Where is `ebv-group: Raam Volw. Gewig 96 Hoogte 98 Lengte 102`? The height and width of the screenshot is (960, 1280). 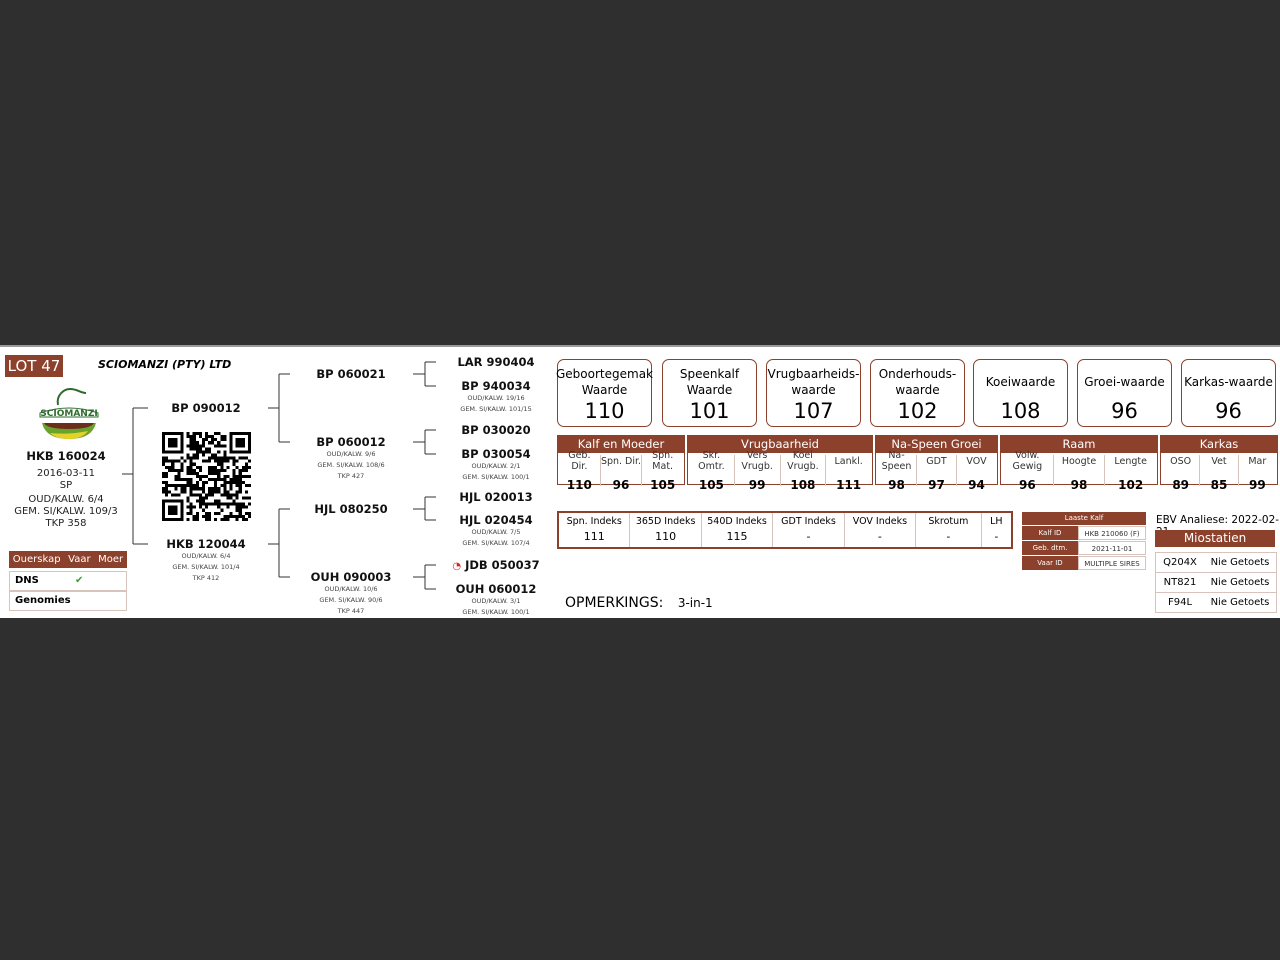 ebv-group: Raam Volw. Gewig 96 Hoogte 98 Lengte 102 is located at coordinates (1079, 464).